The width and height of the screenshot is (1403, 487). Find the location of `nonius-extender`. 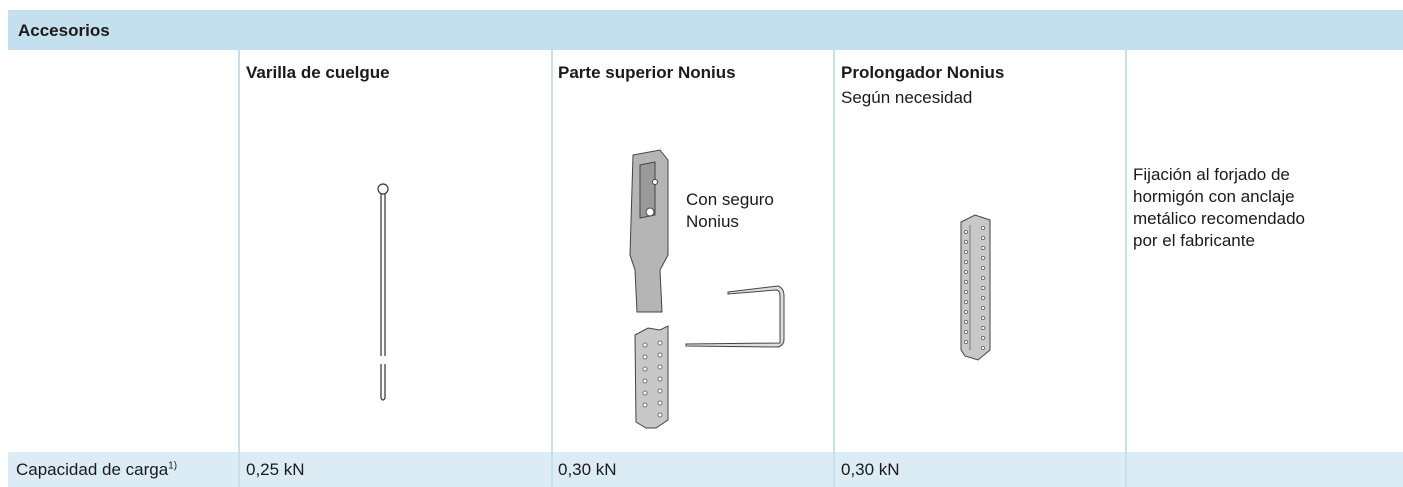

nonius-extender is located at coordinates (975, 287).